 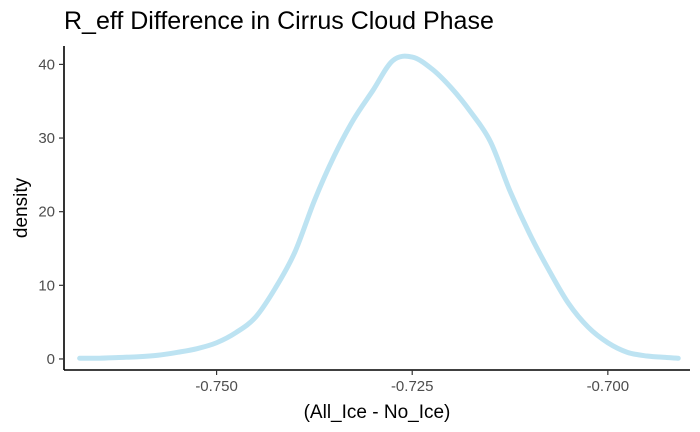 I want to click on chart-title: R_eff Difference in Cirrus Cloud Phase, so click(x=279, y=21).